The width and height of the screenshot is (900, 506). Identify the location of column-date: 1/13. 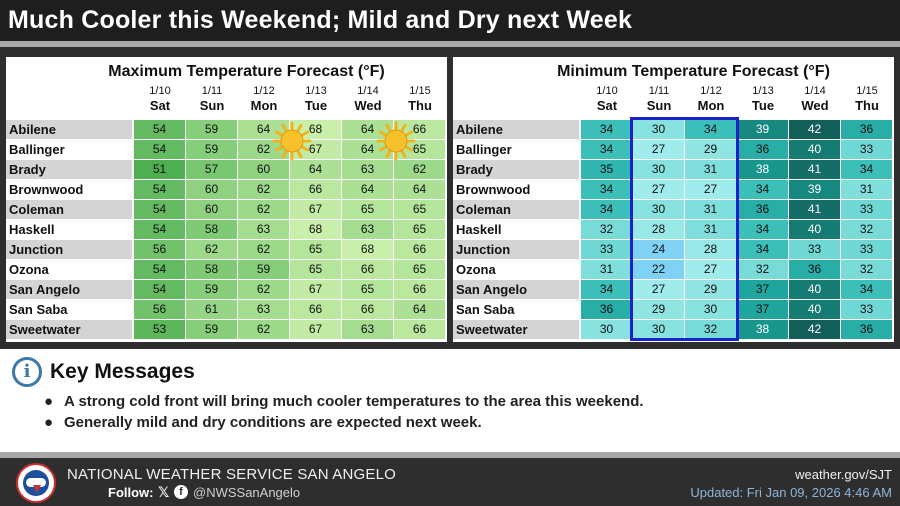
(763, 91).